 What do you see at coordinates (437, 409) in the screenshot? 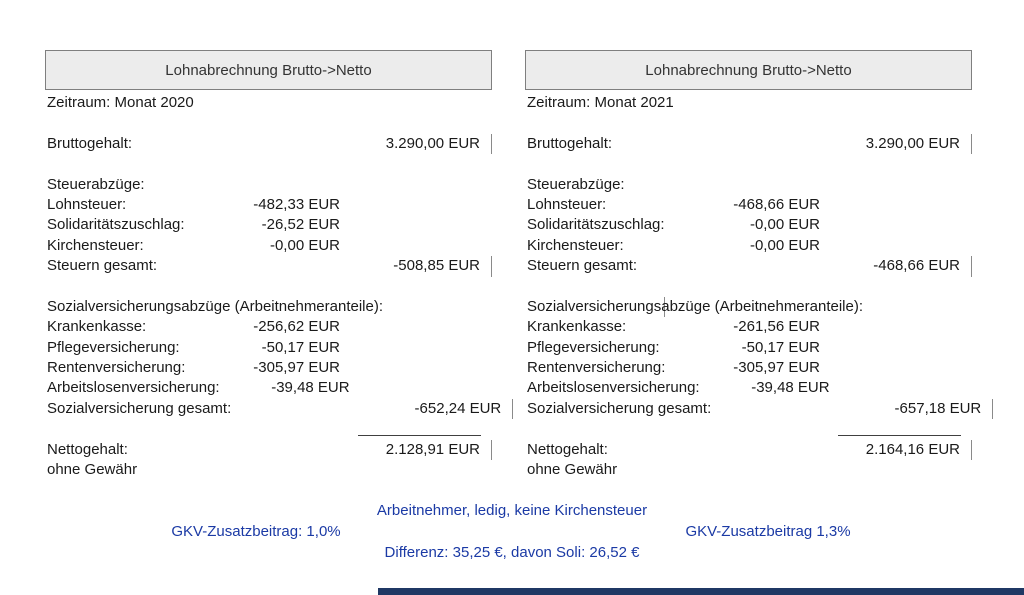
I see `social-total-value: -652,24 EUR` at bounding box center [437, 409].